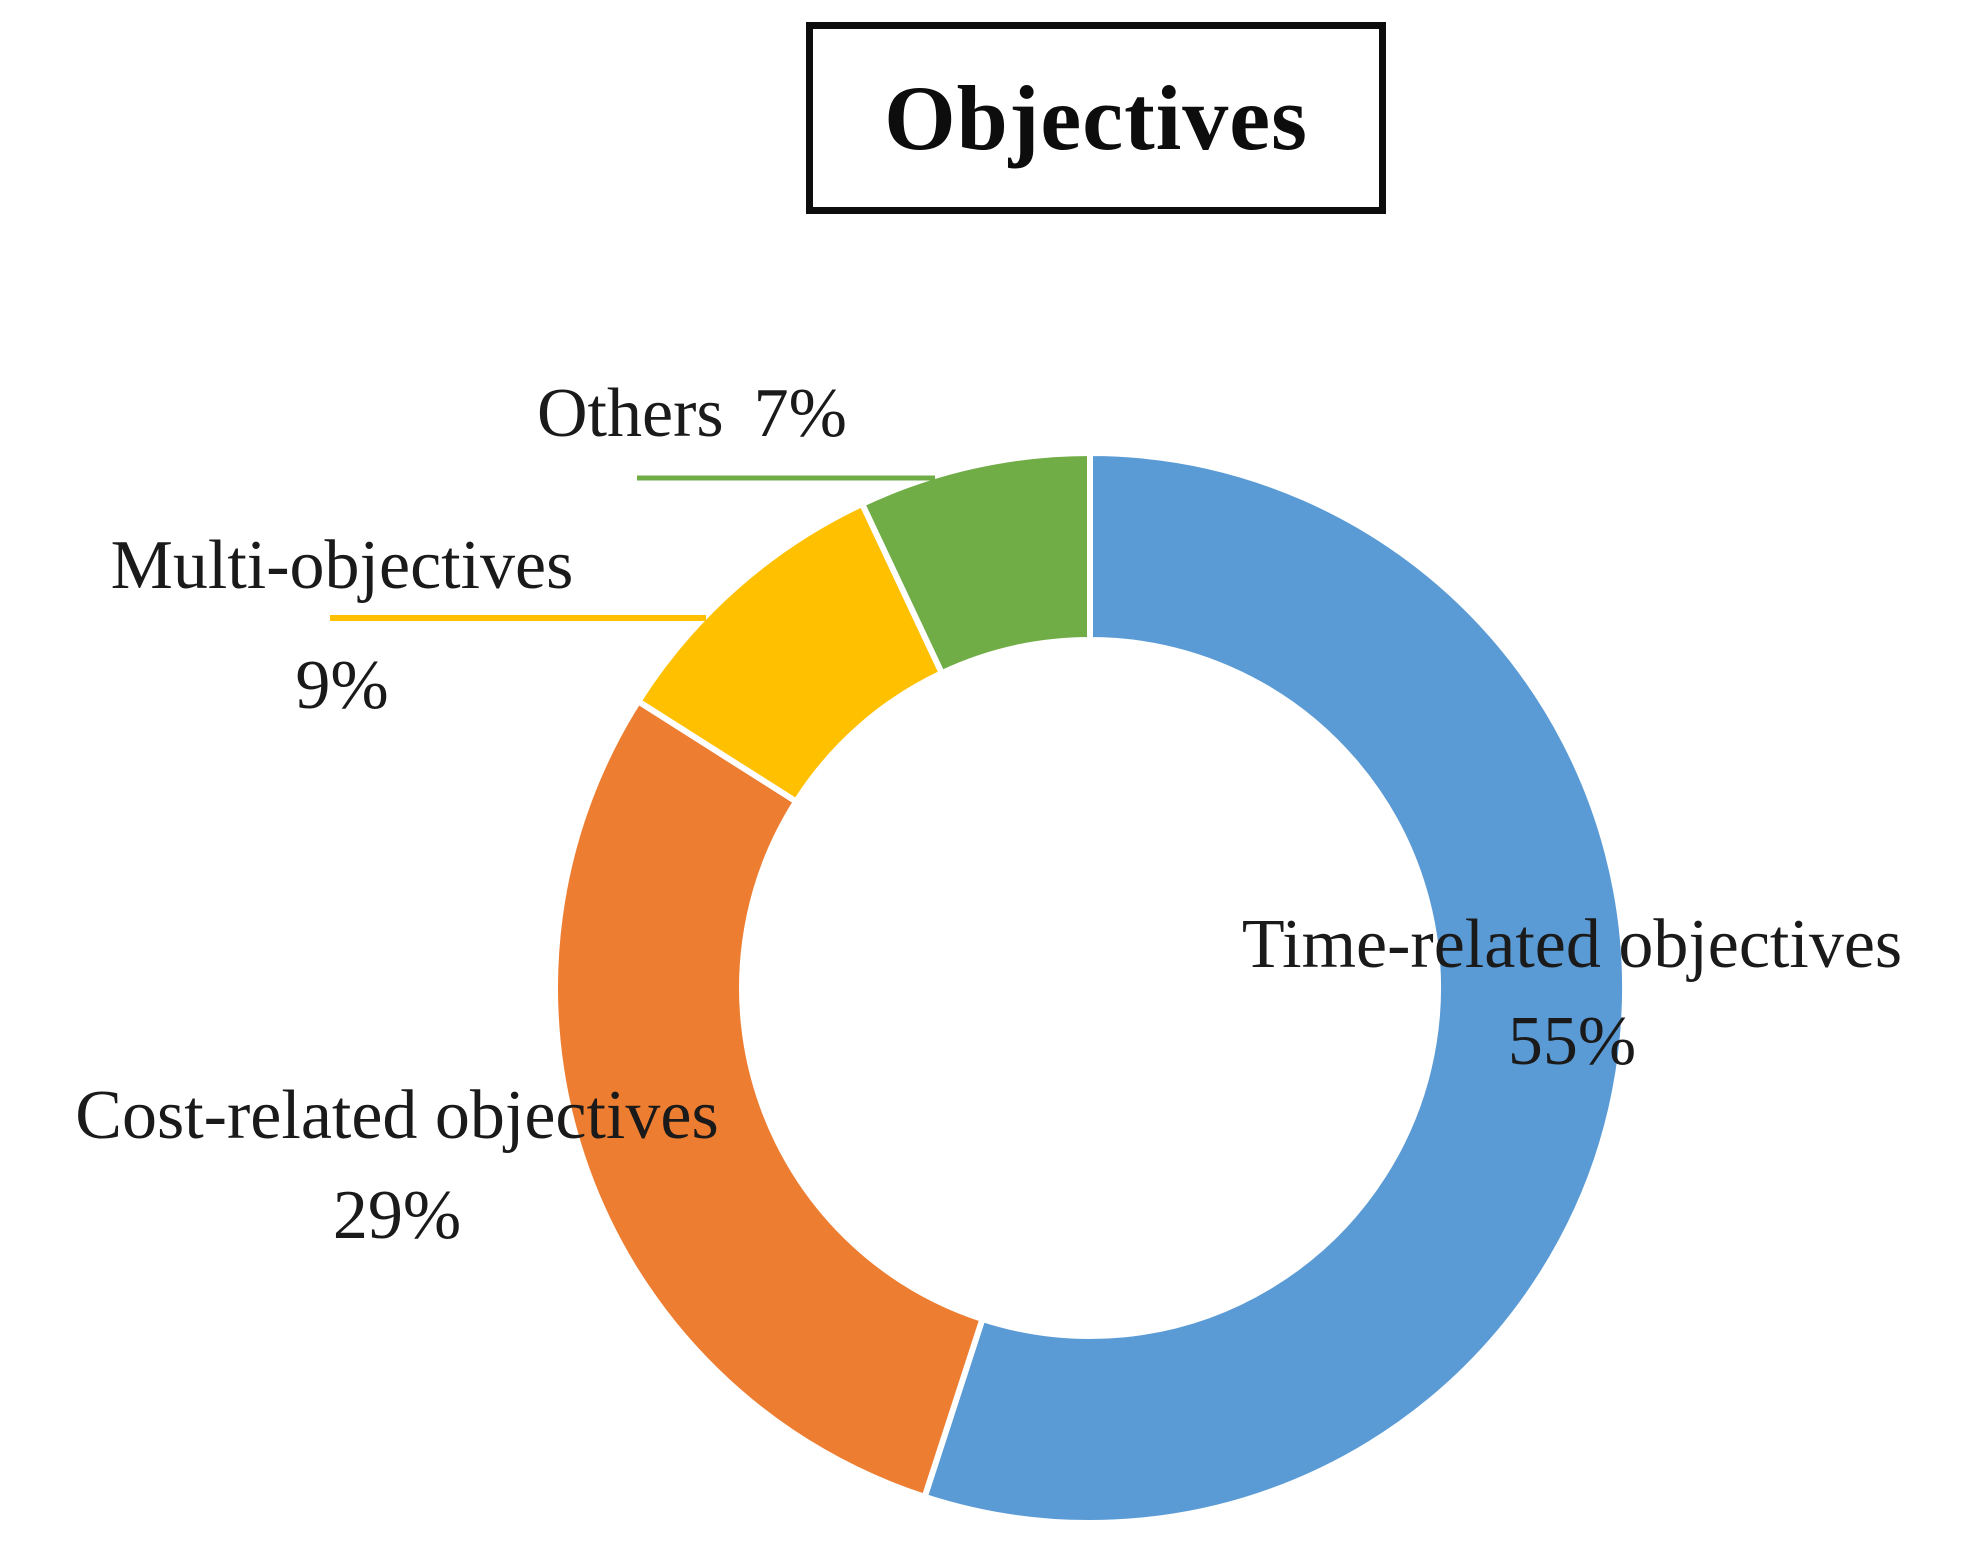 The height and width of the screenshot is (1563, 1964). Describe the element at coordinates (397, 1215) in the screenshot. I see `cost-related-label-pct: 29%` at that location.